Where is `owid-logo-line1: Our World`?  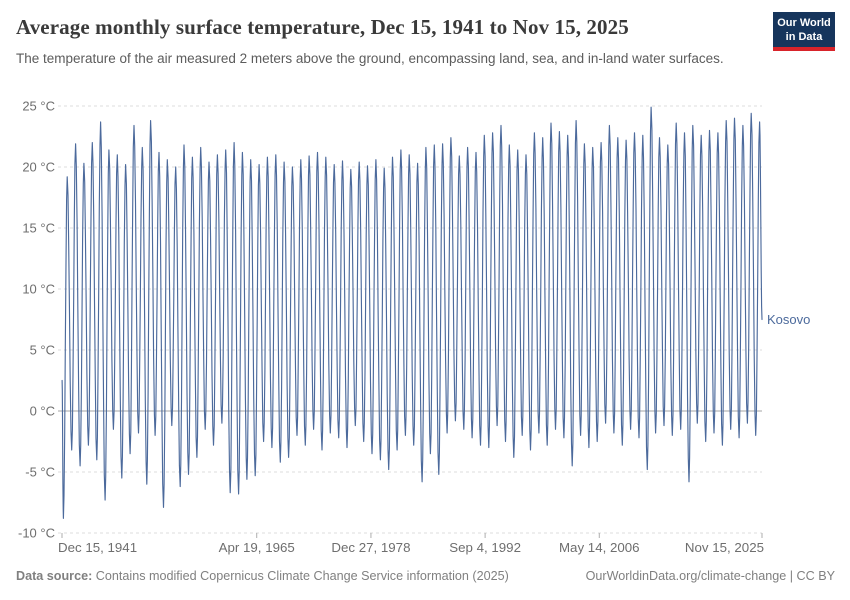 owid-logo-line1: Our World is located at coordinates (804, 23).